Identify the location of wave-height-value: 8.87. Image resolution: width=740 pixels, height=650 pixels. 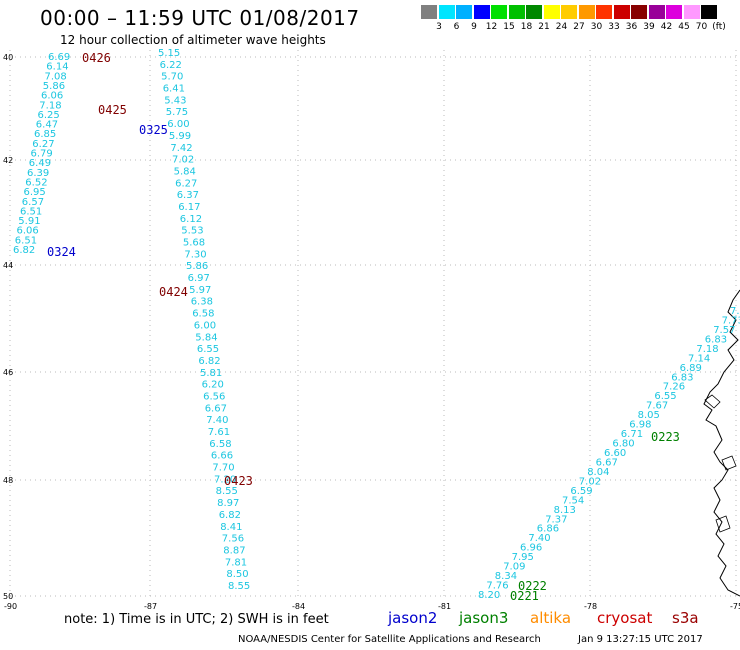
(234, 551).